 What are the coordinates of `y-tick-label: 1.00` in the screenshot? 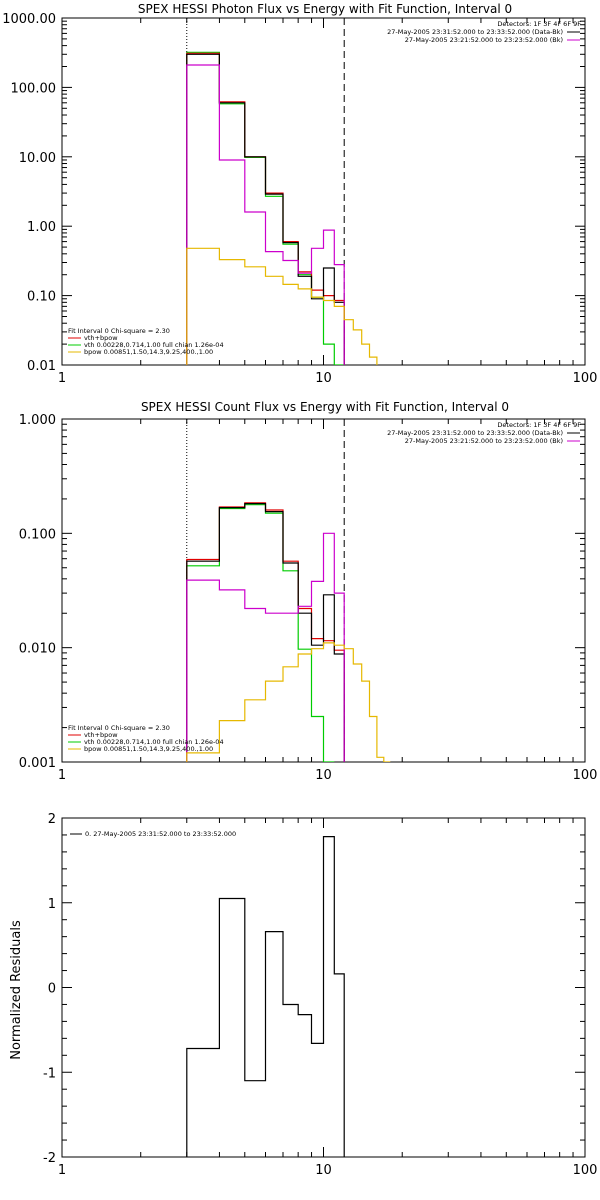 It's located at (41, 227).